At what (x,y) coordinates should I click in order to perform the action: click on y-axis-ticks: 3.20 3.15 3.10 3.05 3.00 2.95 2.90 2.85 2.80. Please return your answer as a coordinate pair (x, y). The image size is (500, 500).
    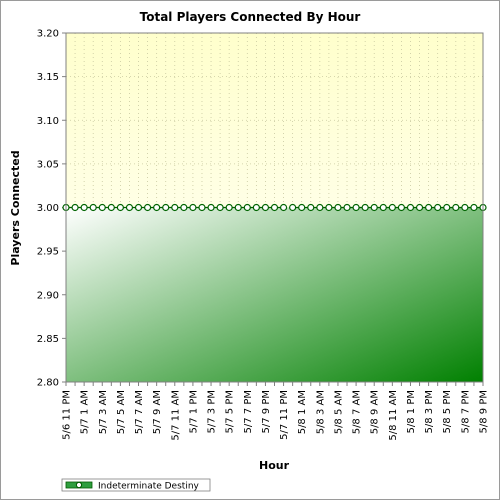
    Looking at the image, I should click on (51, 209).